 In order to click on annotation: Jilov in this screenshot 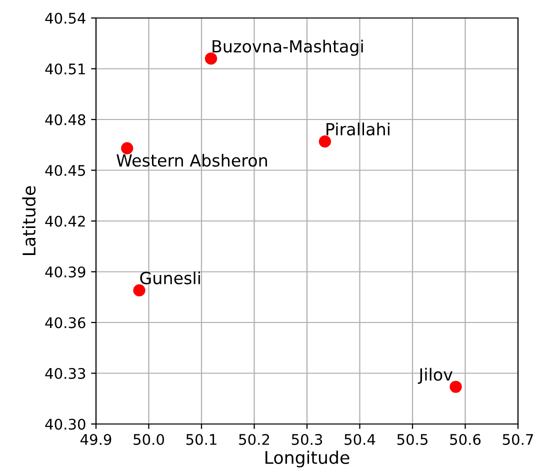, I will do `click(435, 376)`.